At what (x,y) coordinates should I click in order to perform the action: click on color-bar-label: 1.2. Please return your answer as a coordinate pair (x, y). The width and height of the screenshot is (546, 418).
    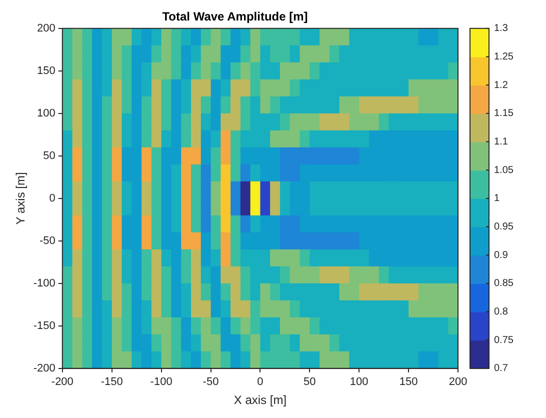
    Looking at the image, I should click on (501, 85).